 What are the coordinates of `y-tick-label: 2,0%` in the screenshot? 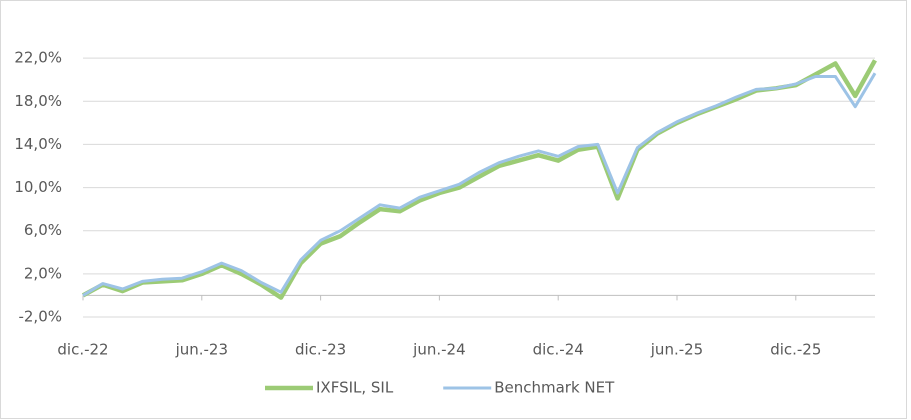 It's located at (43, 273).